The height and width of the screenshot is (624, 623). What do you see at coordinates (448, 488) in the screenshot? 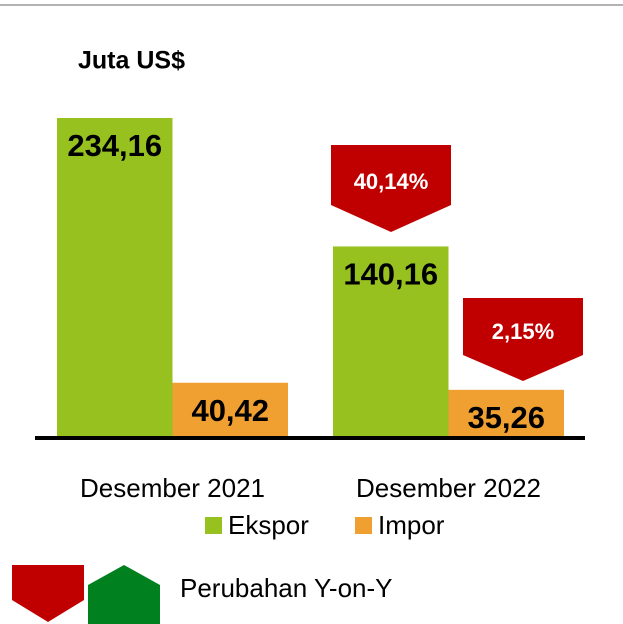
I see `x-tick-label: Desember 2022` at bounding box center [448, 488].